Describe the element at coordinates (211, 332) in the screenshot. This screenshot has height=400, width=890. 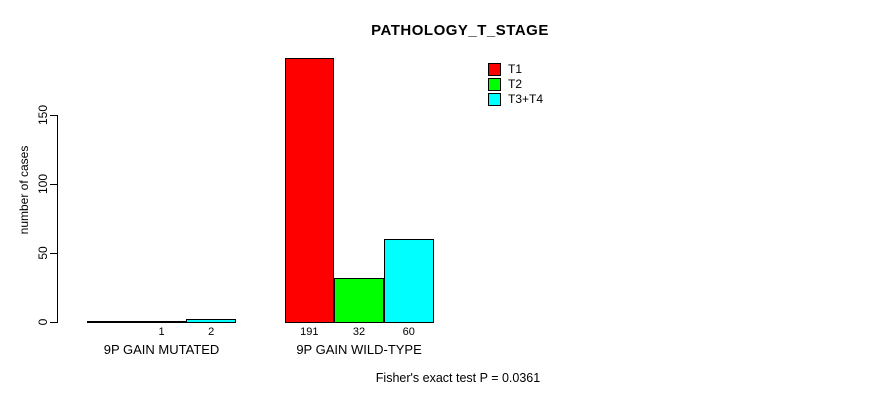
I see `bar-value-label: 2` at that location.